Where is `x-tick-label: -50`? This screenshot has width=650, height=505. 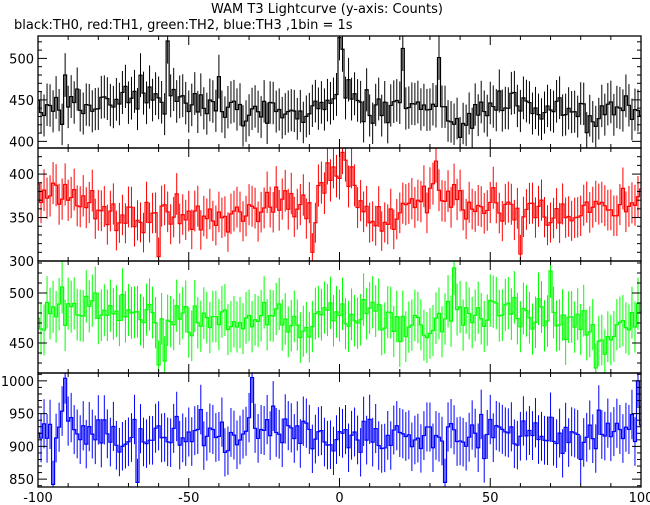
x-tick-label: -50 is located at coordinates (188, 498).